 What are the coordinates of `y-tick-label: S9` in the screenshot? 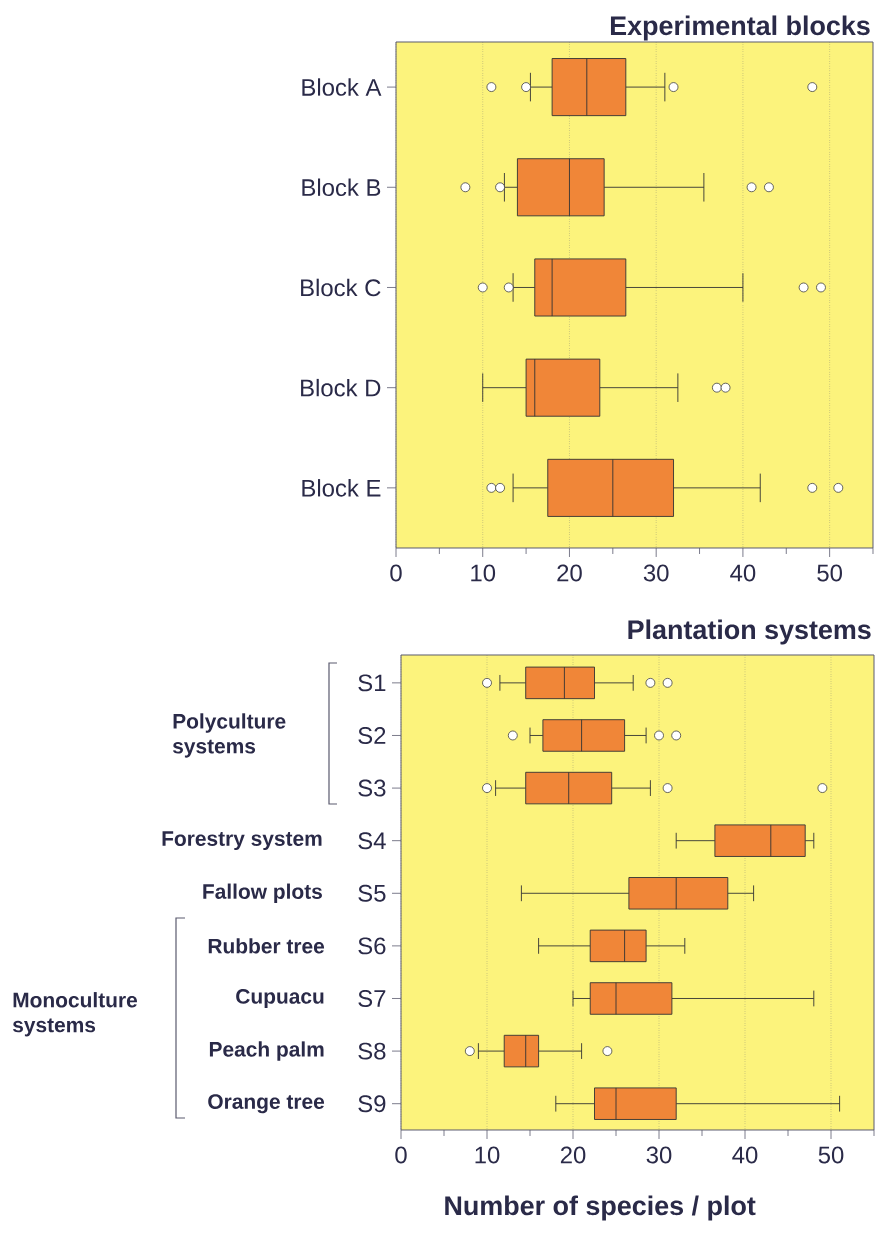 It's located at (372, 1104).